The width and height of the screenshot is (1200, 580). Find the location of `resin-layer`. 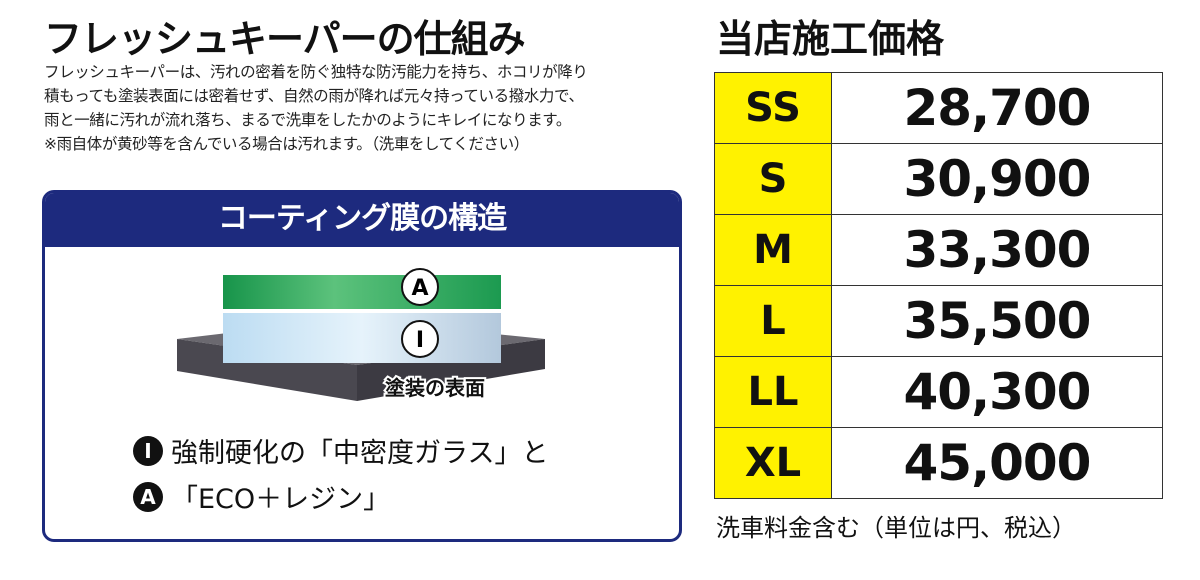

resin-layer is located at coordinates (362, 292).